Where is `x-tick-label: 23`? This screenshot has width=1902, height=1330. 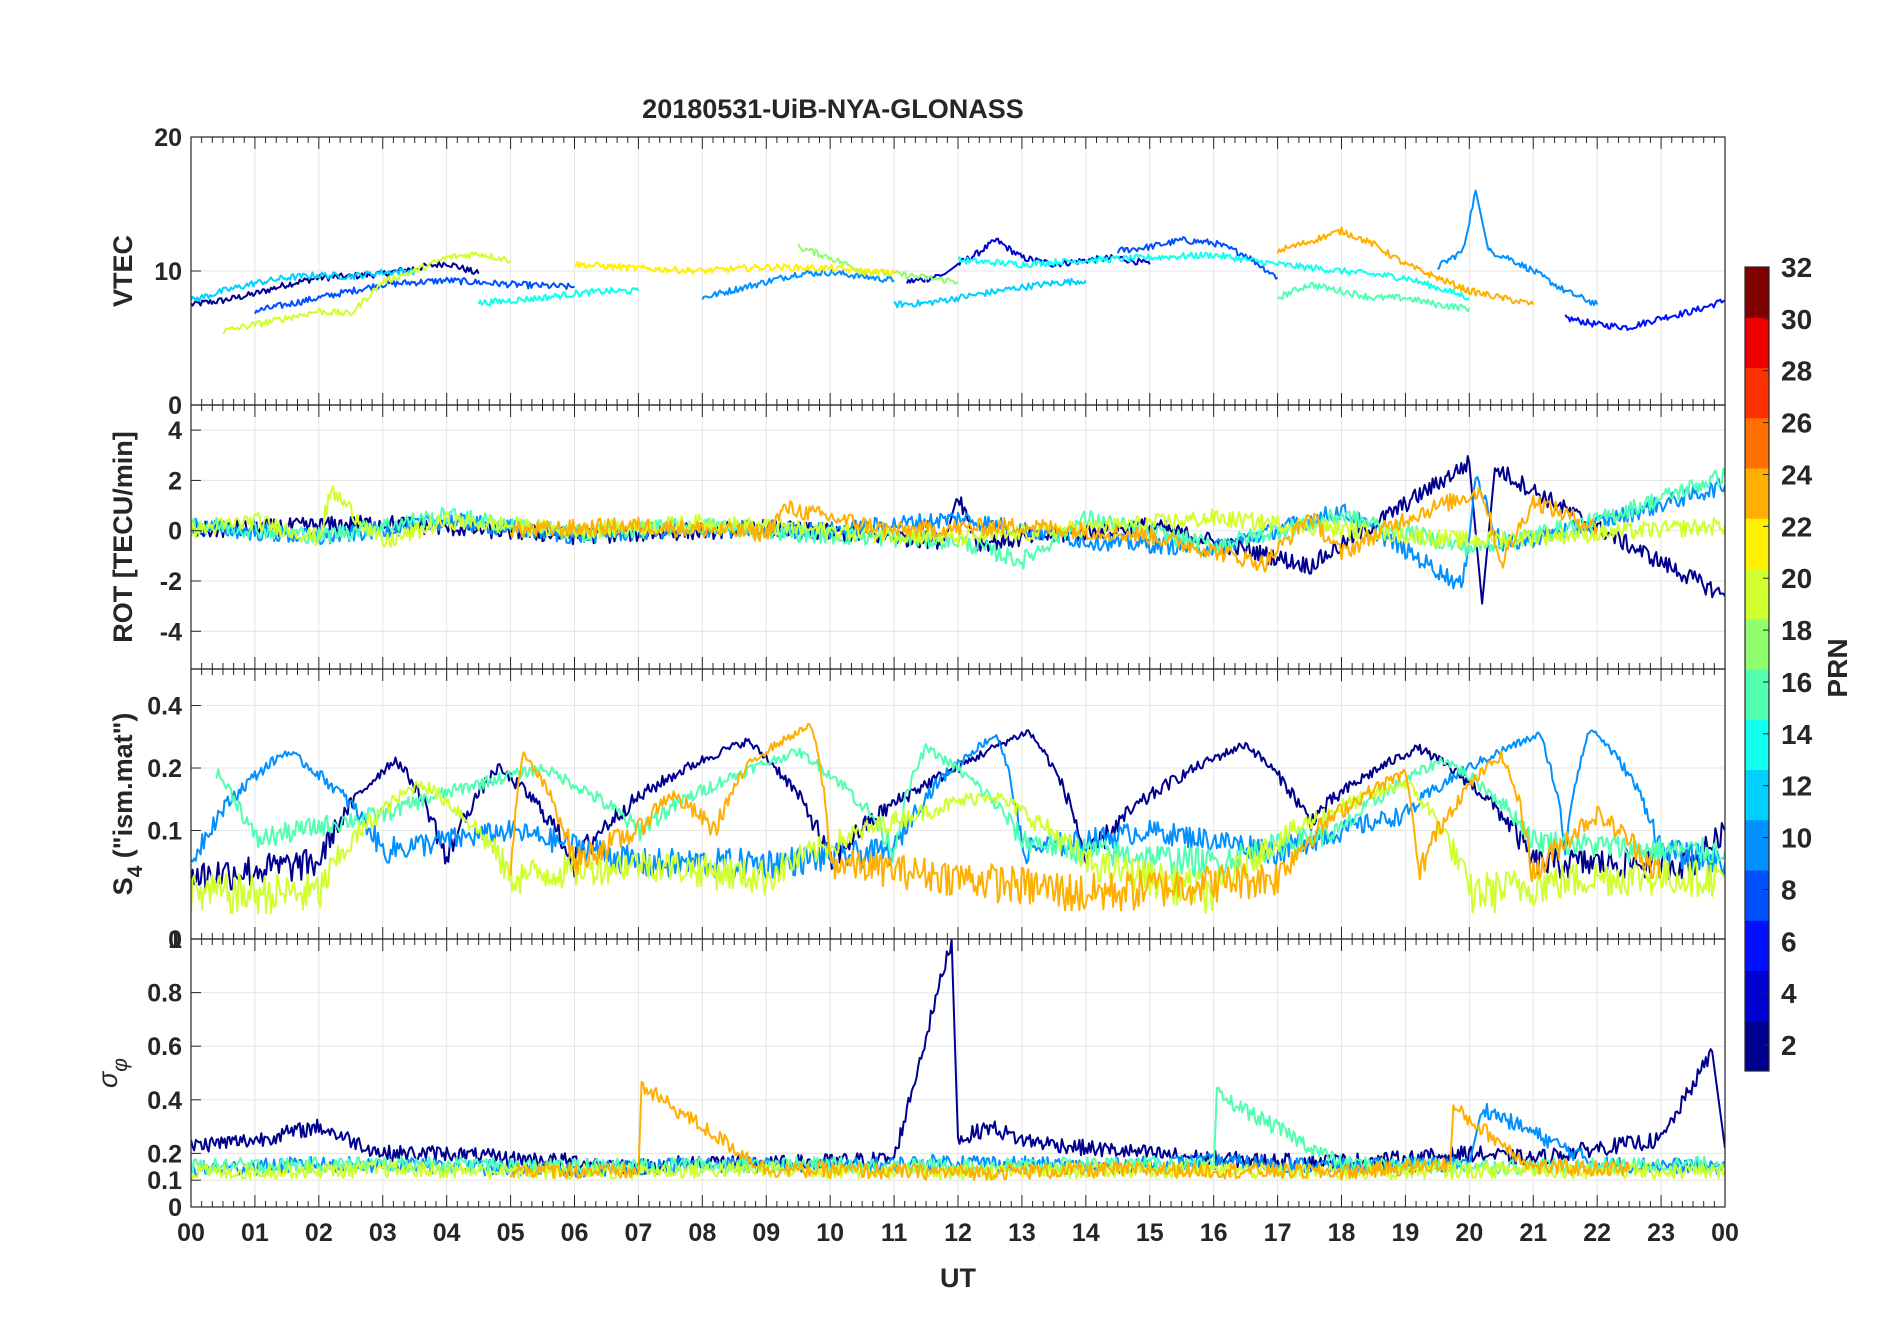 x-tick-label: 23 is located at coordinates (1661, 1233).